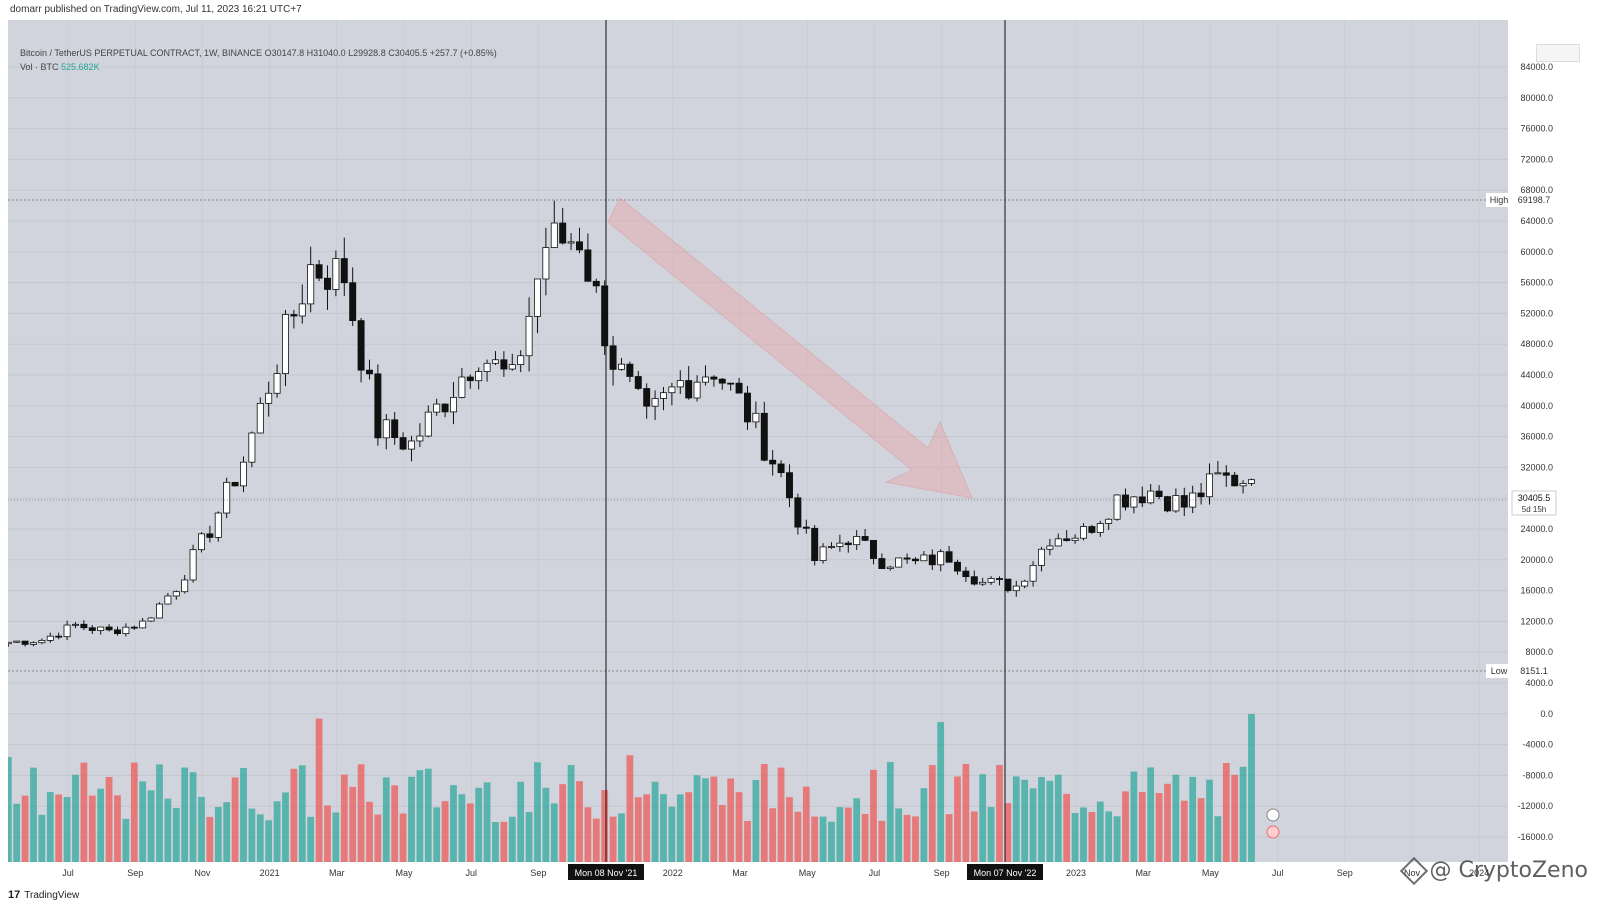  I want to click on event-icon, so click(1273, 832).